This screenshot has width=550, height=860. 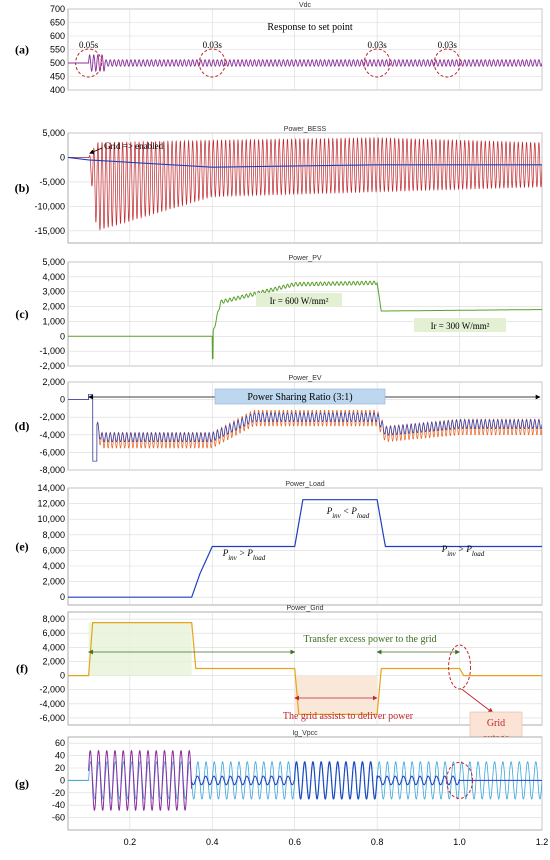 What do you see at coordinates (57, 23) in the screenshot?
I see `y-tick-label: 650` at bounding box center [57, 23].